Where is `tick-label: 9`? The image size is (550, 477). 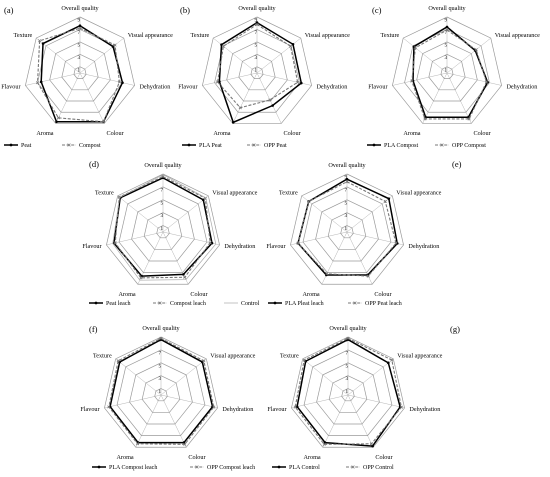
tick-label: 9 is located at coordinates (256, 21).